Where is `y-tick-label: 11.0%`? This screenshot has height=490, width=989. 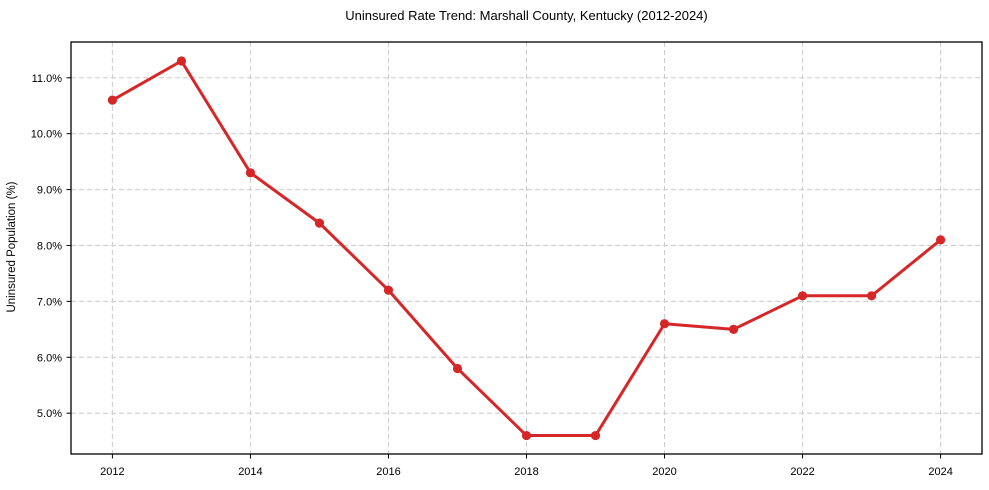
y-tick-label: 11.0% is located at coordinates (47, 79).